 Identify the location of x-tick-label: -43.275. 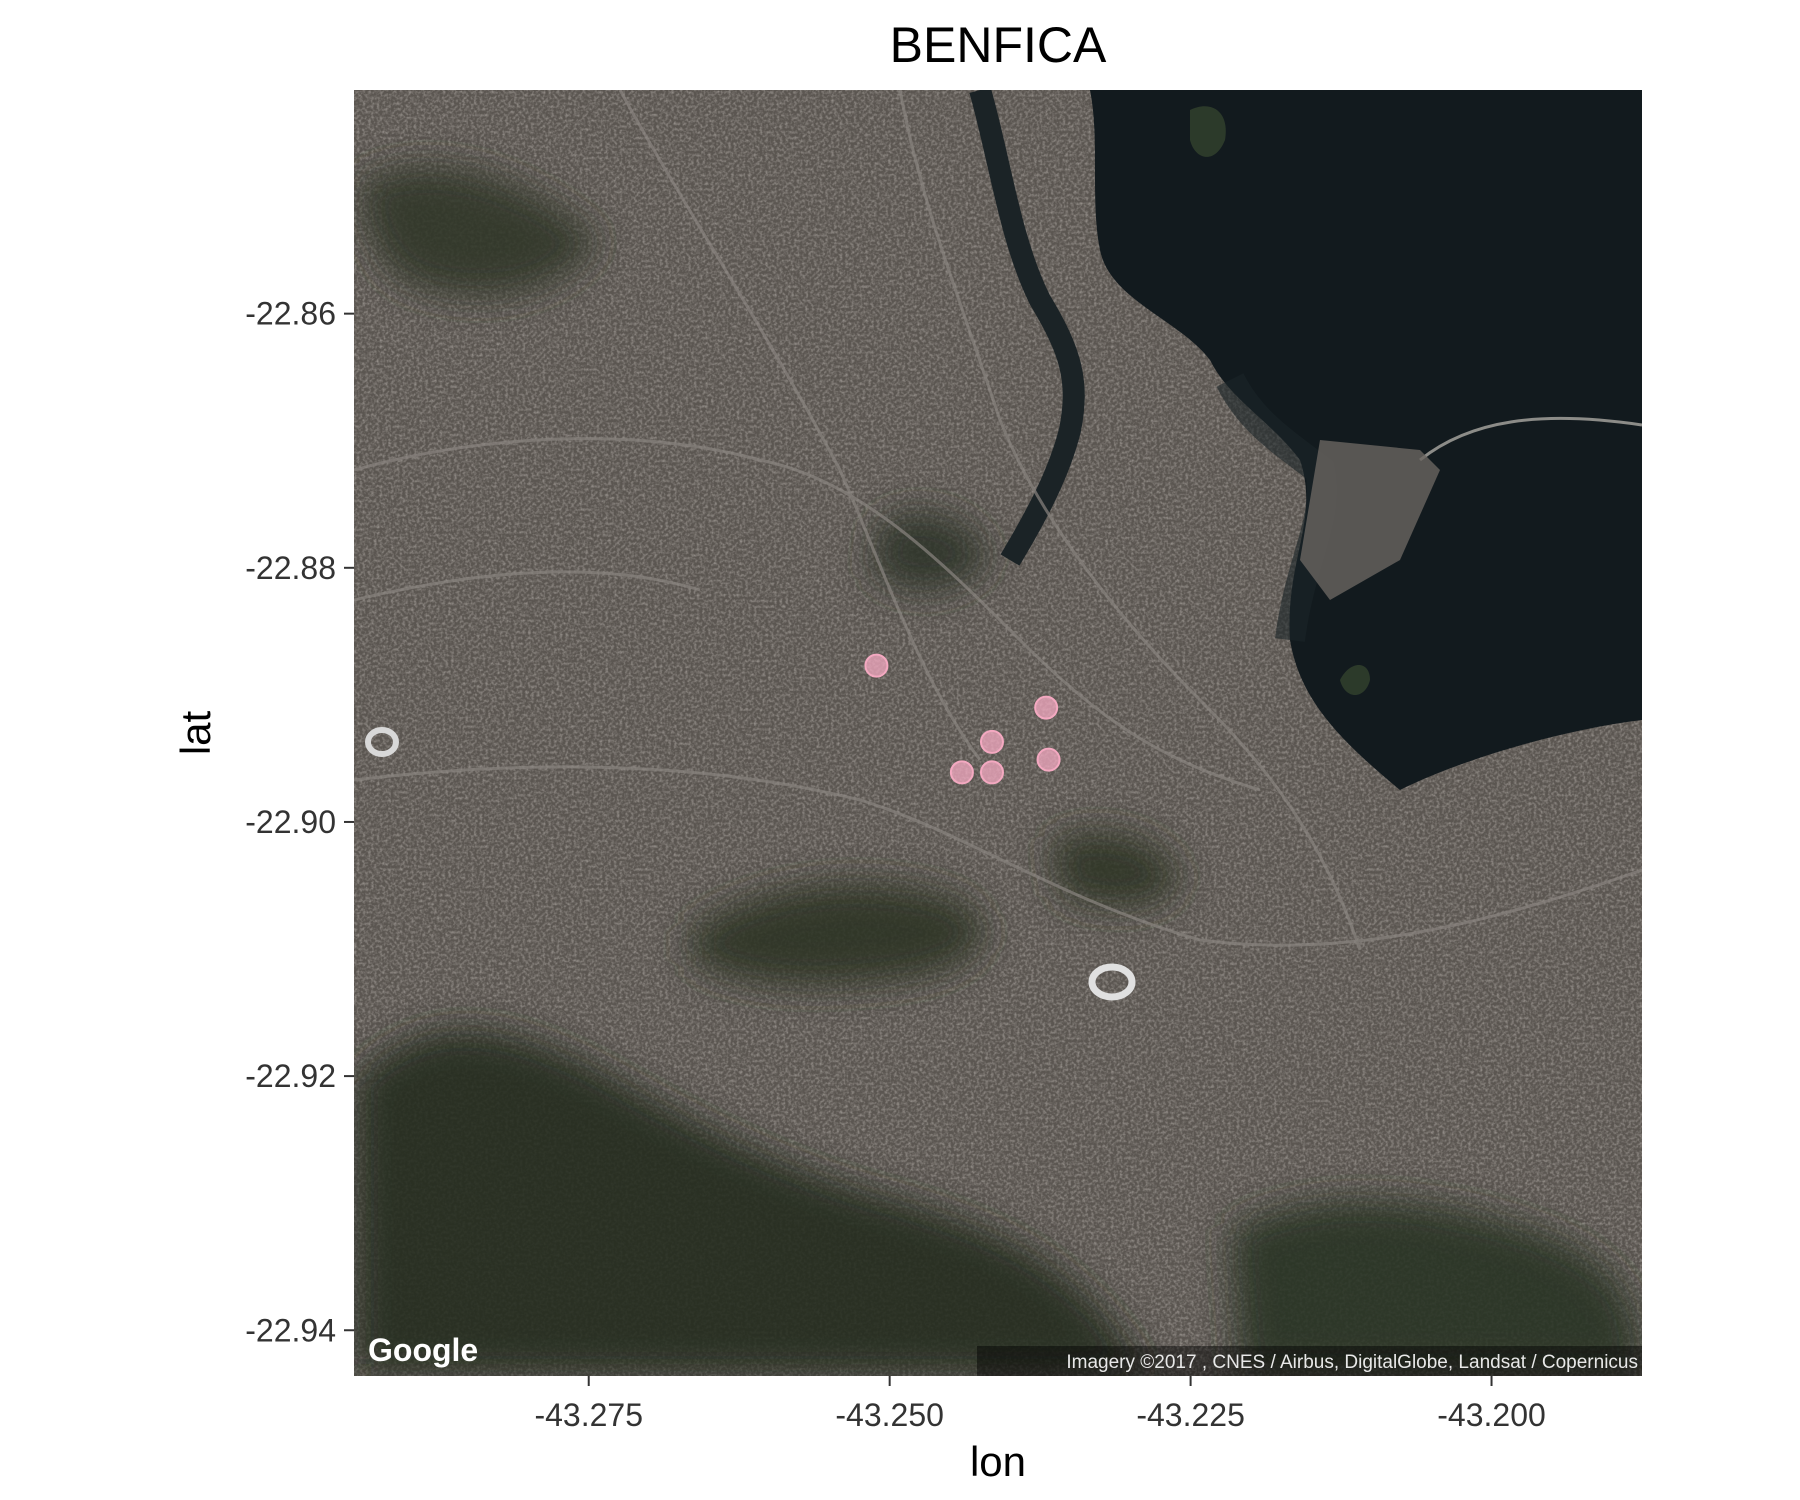
(588, 1415).